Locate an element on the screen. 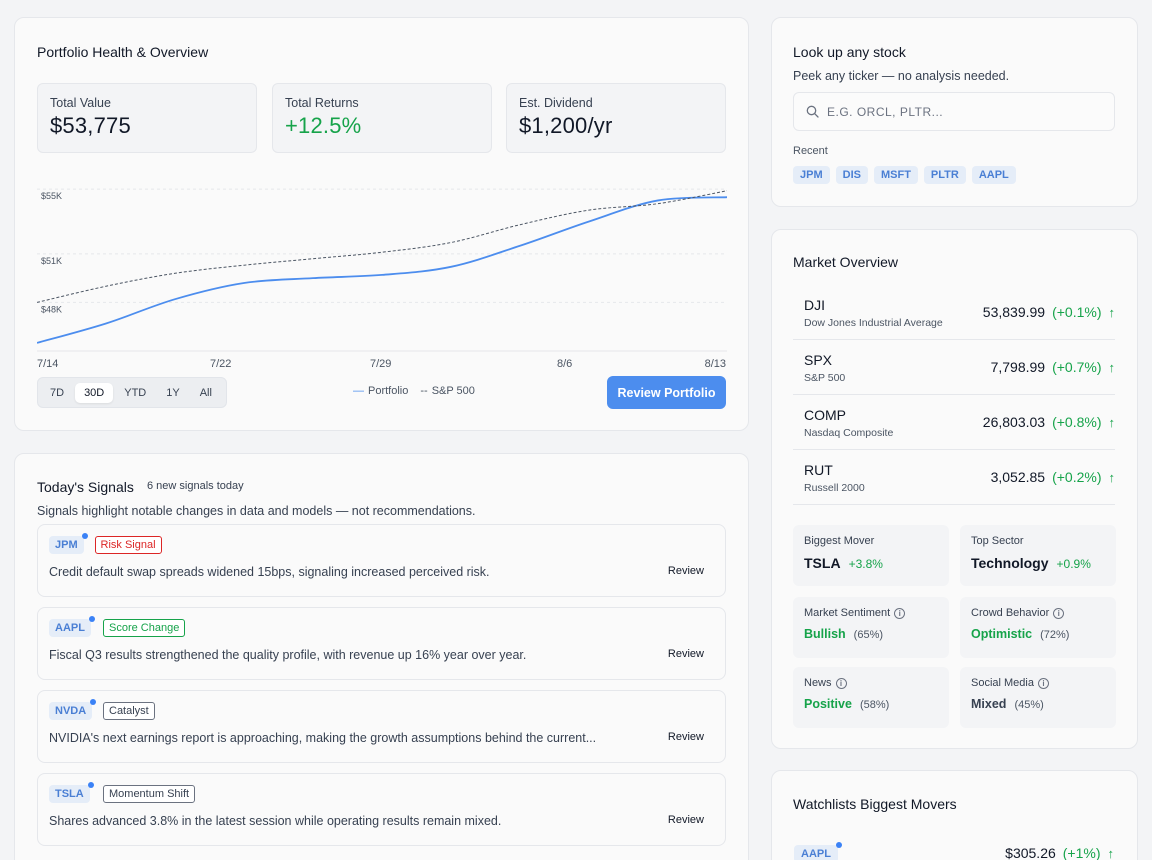  legend-label: S&P 500 is located at coordinates (453, 391).